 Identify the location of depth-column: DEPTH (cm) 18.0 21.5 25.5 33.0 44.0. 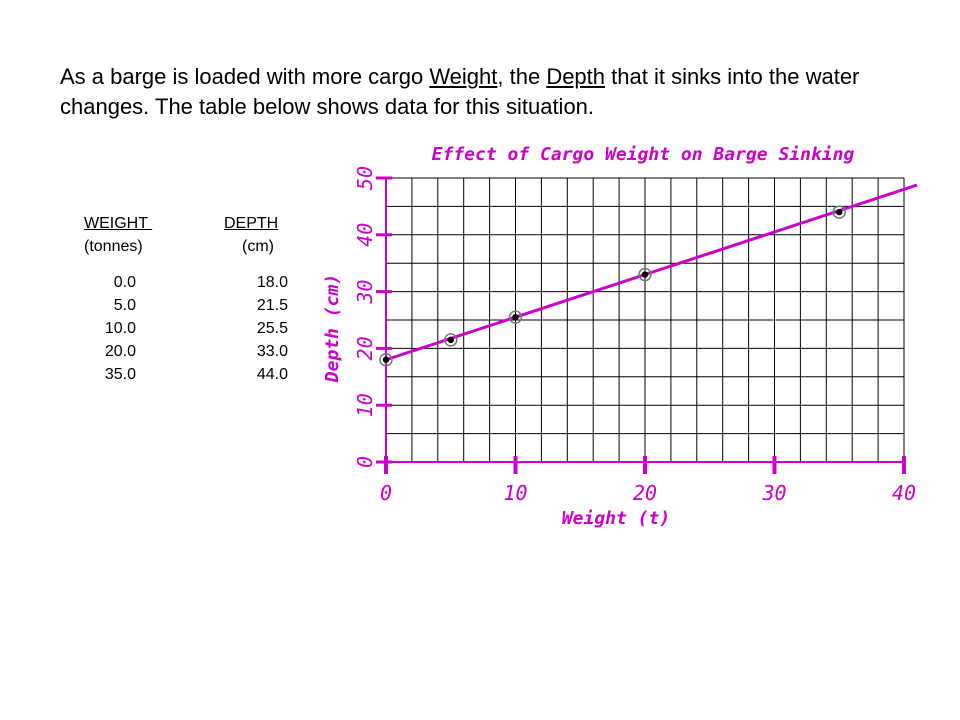
(264, 299).